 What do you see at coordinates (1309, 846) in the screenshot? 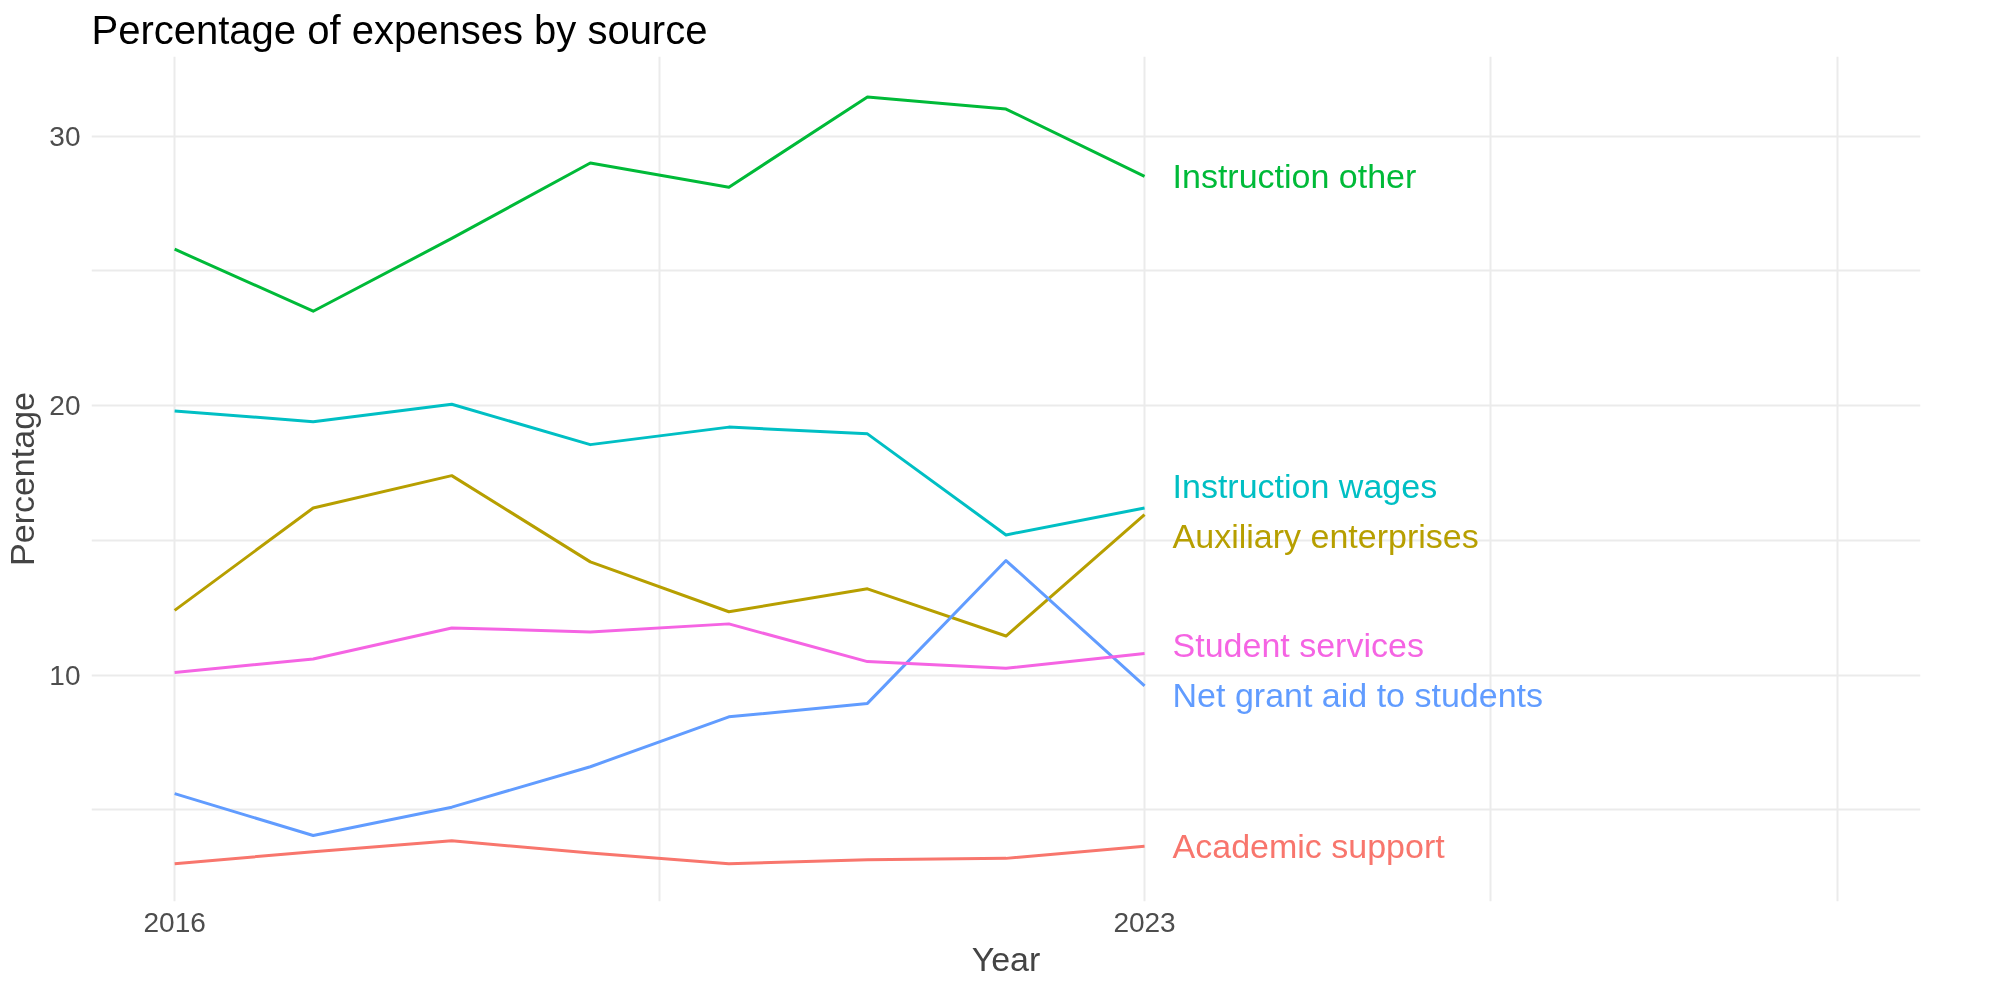
I see `series-label: Academic support` at bounding box center [1309, 846].